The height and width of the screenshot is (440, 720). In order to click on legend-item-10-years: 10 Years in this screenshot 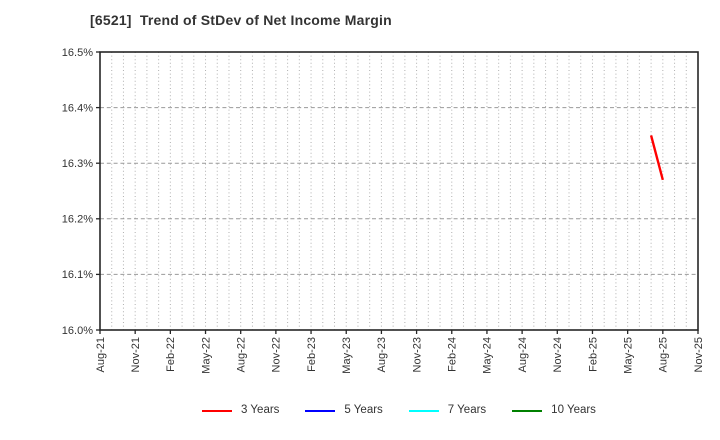, I will do `click(554, 411)`.